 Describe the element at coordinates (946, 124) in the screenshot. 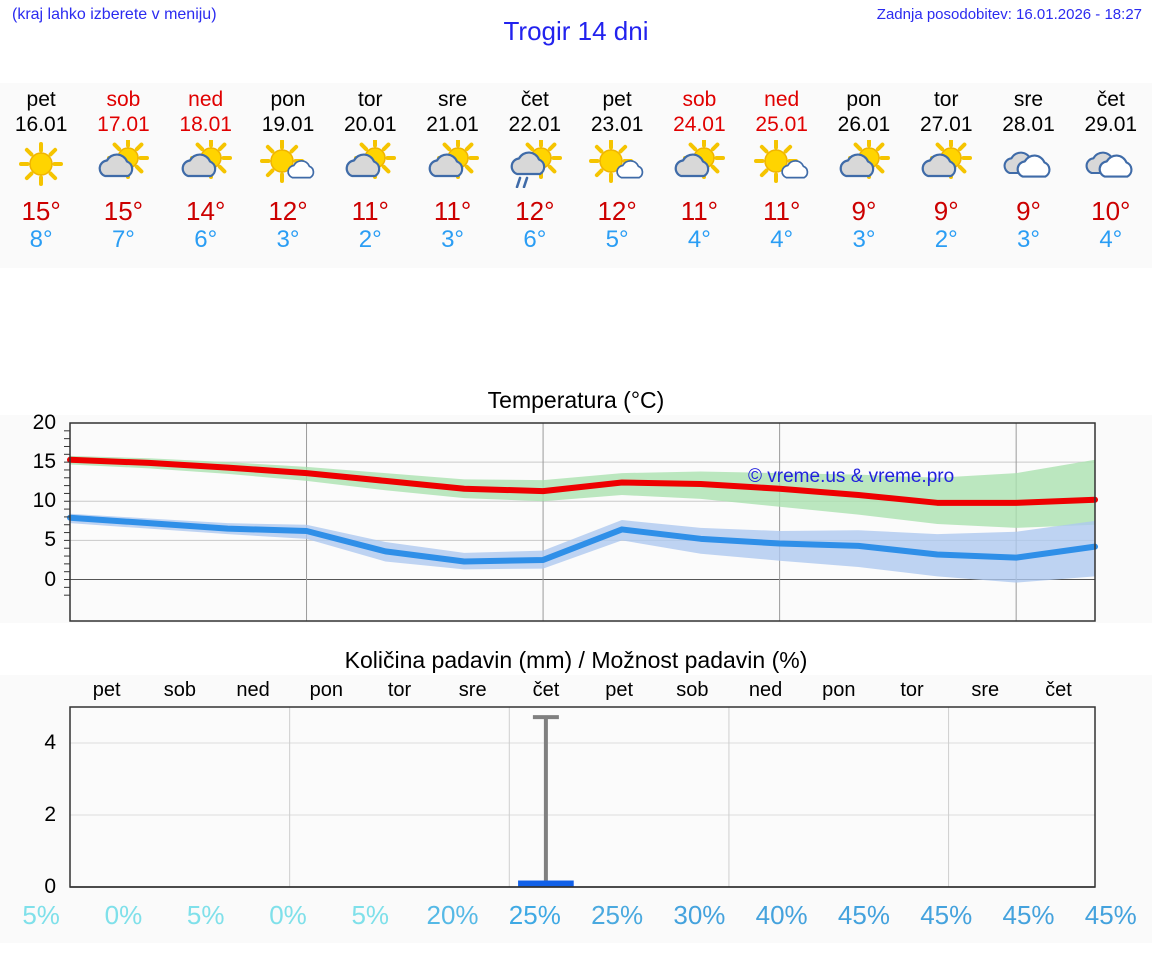

I see `day-date: 27.01` at that location.